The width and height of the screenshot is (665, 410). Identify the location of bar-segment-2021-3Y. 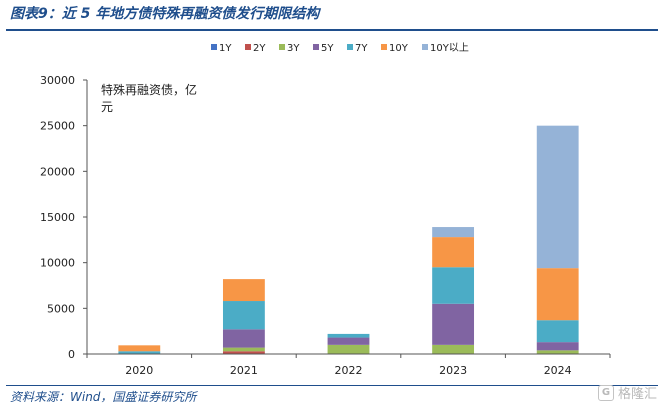
(243, 349).